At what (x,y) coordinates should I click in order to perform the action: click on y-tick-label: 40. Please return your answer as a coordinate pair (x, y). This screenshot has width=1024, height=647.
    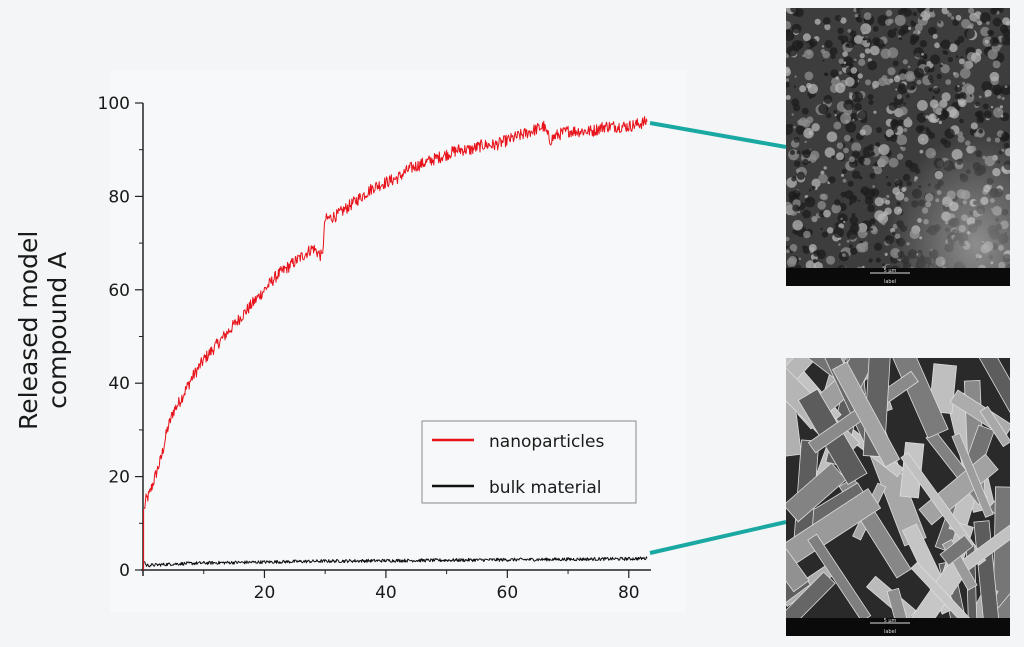
    Looking at the image, I should click on (119, 384).